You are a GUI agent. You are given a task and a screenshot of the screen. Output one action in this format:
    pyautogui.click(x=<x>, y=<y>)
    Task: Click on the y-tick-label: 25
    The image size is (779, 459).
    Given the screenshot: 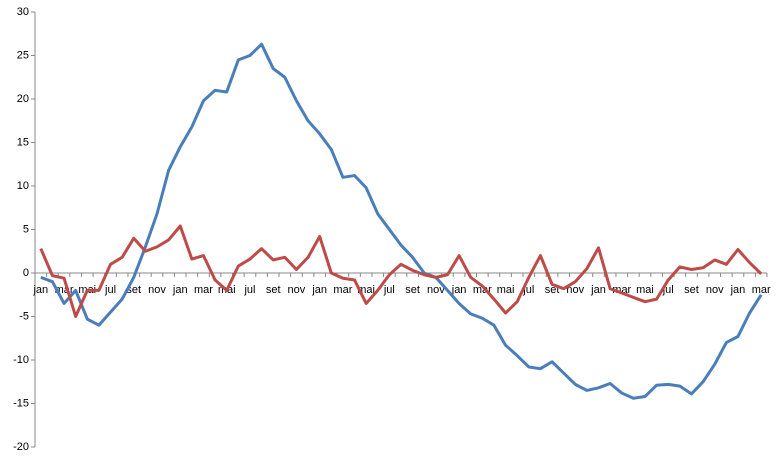 What is the action you would take?
    pyautogui.click(x=23, y=55)
    